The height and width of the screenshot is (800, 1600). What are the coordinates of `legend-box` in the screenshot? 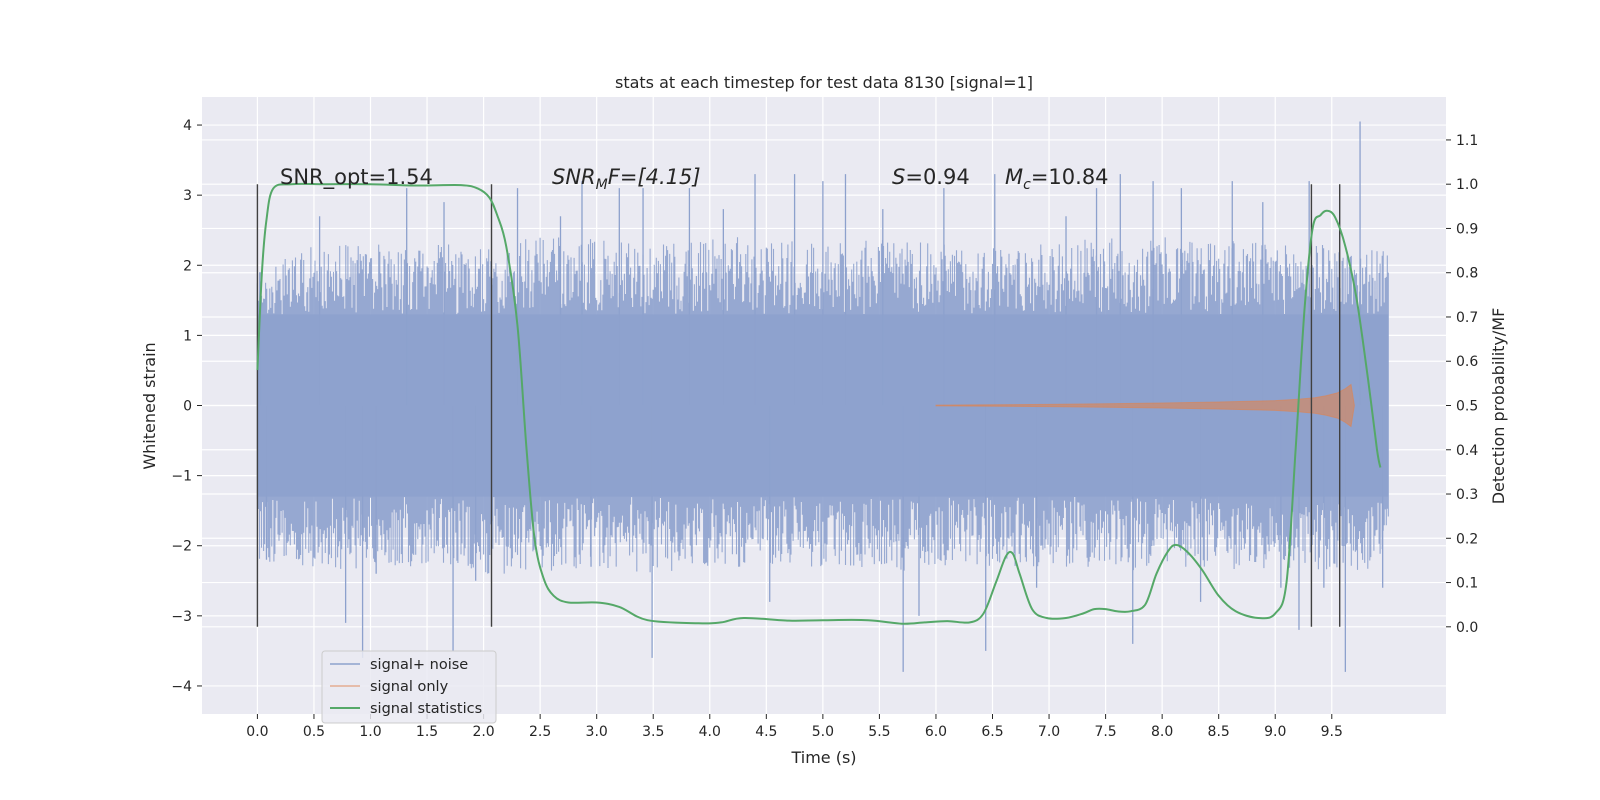 It's located at (409, 687).